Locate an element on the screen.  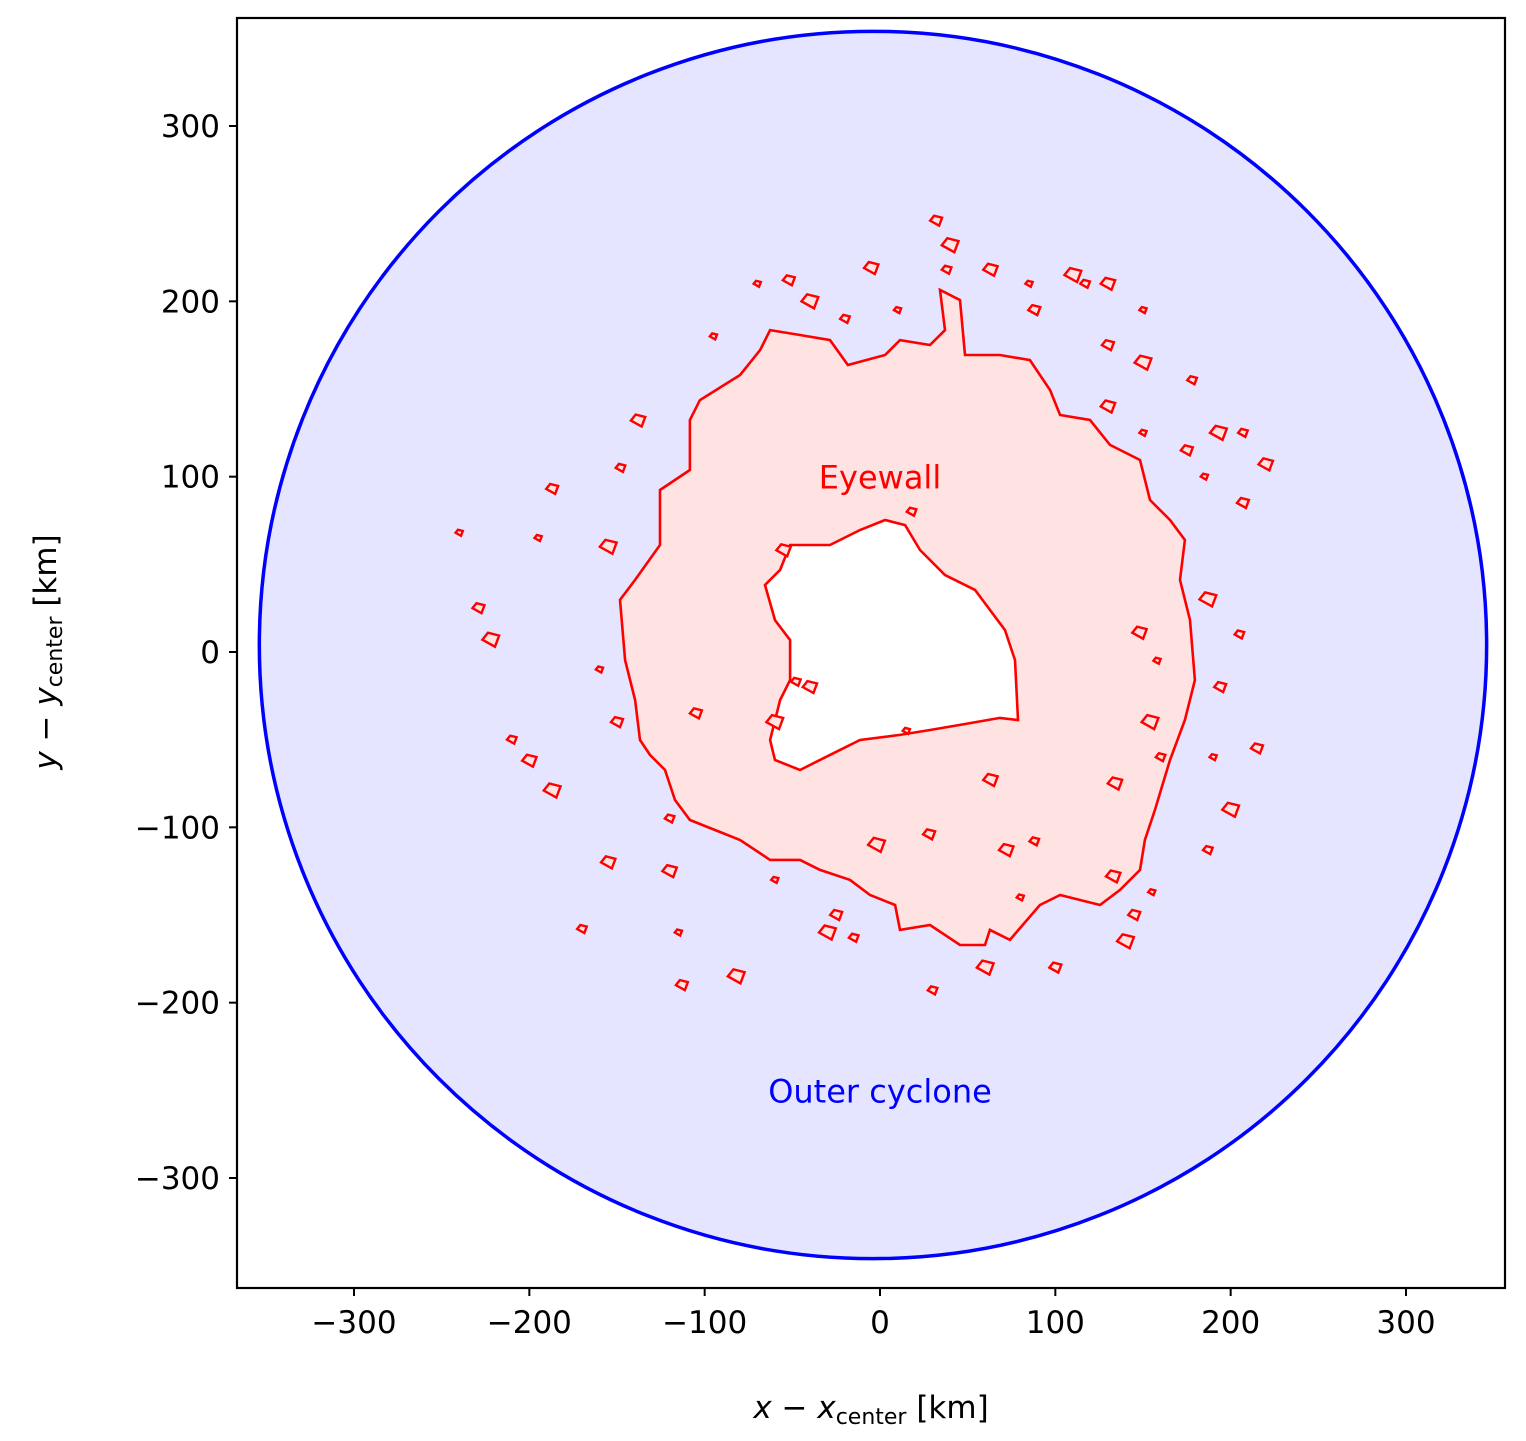
y-tick-label: −200 is located at coordinates (177, 1004).